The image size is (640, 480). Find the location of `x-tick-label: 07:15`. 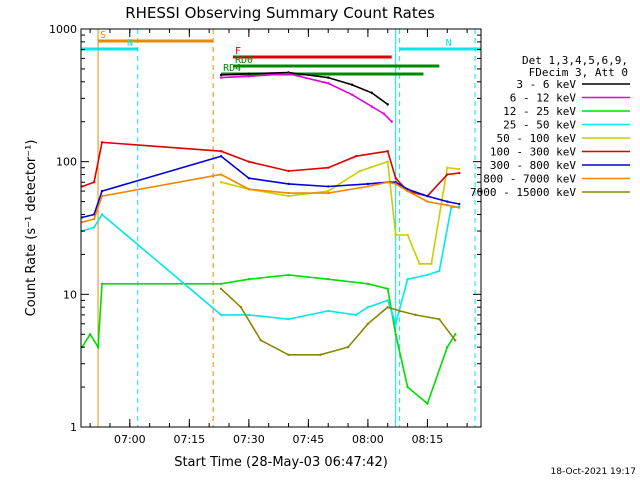

x-tick-label: 07:15 is located at coordinates (189, 439).